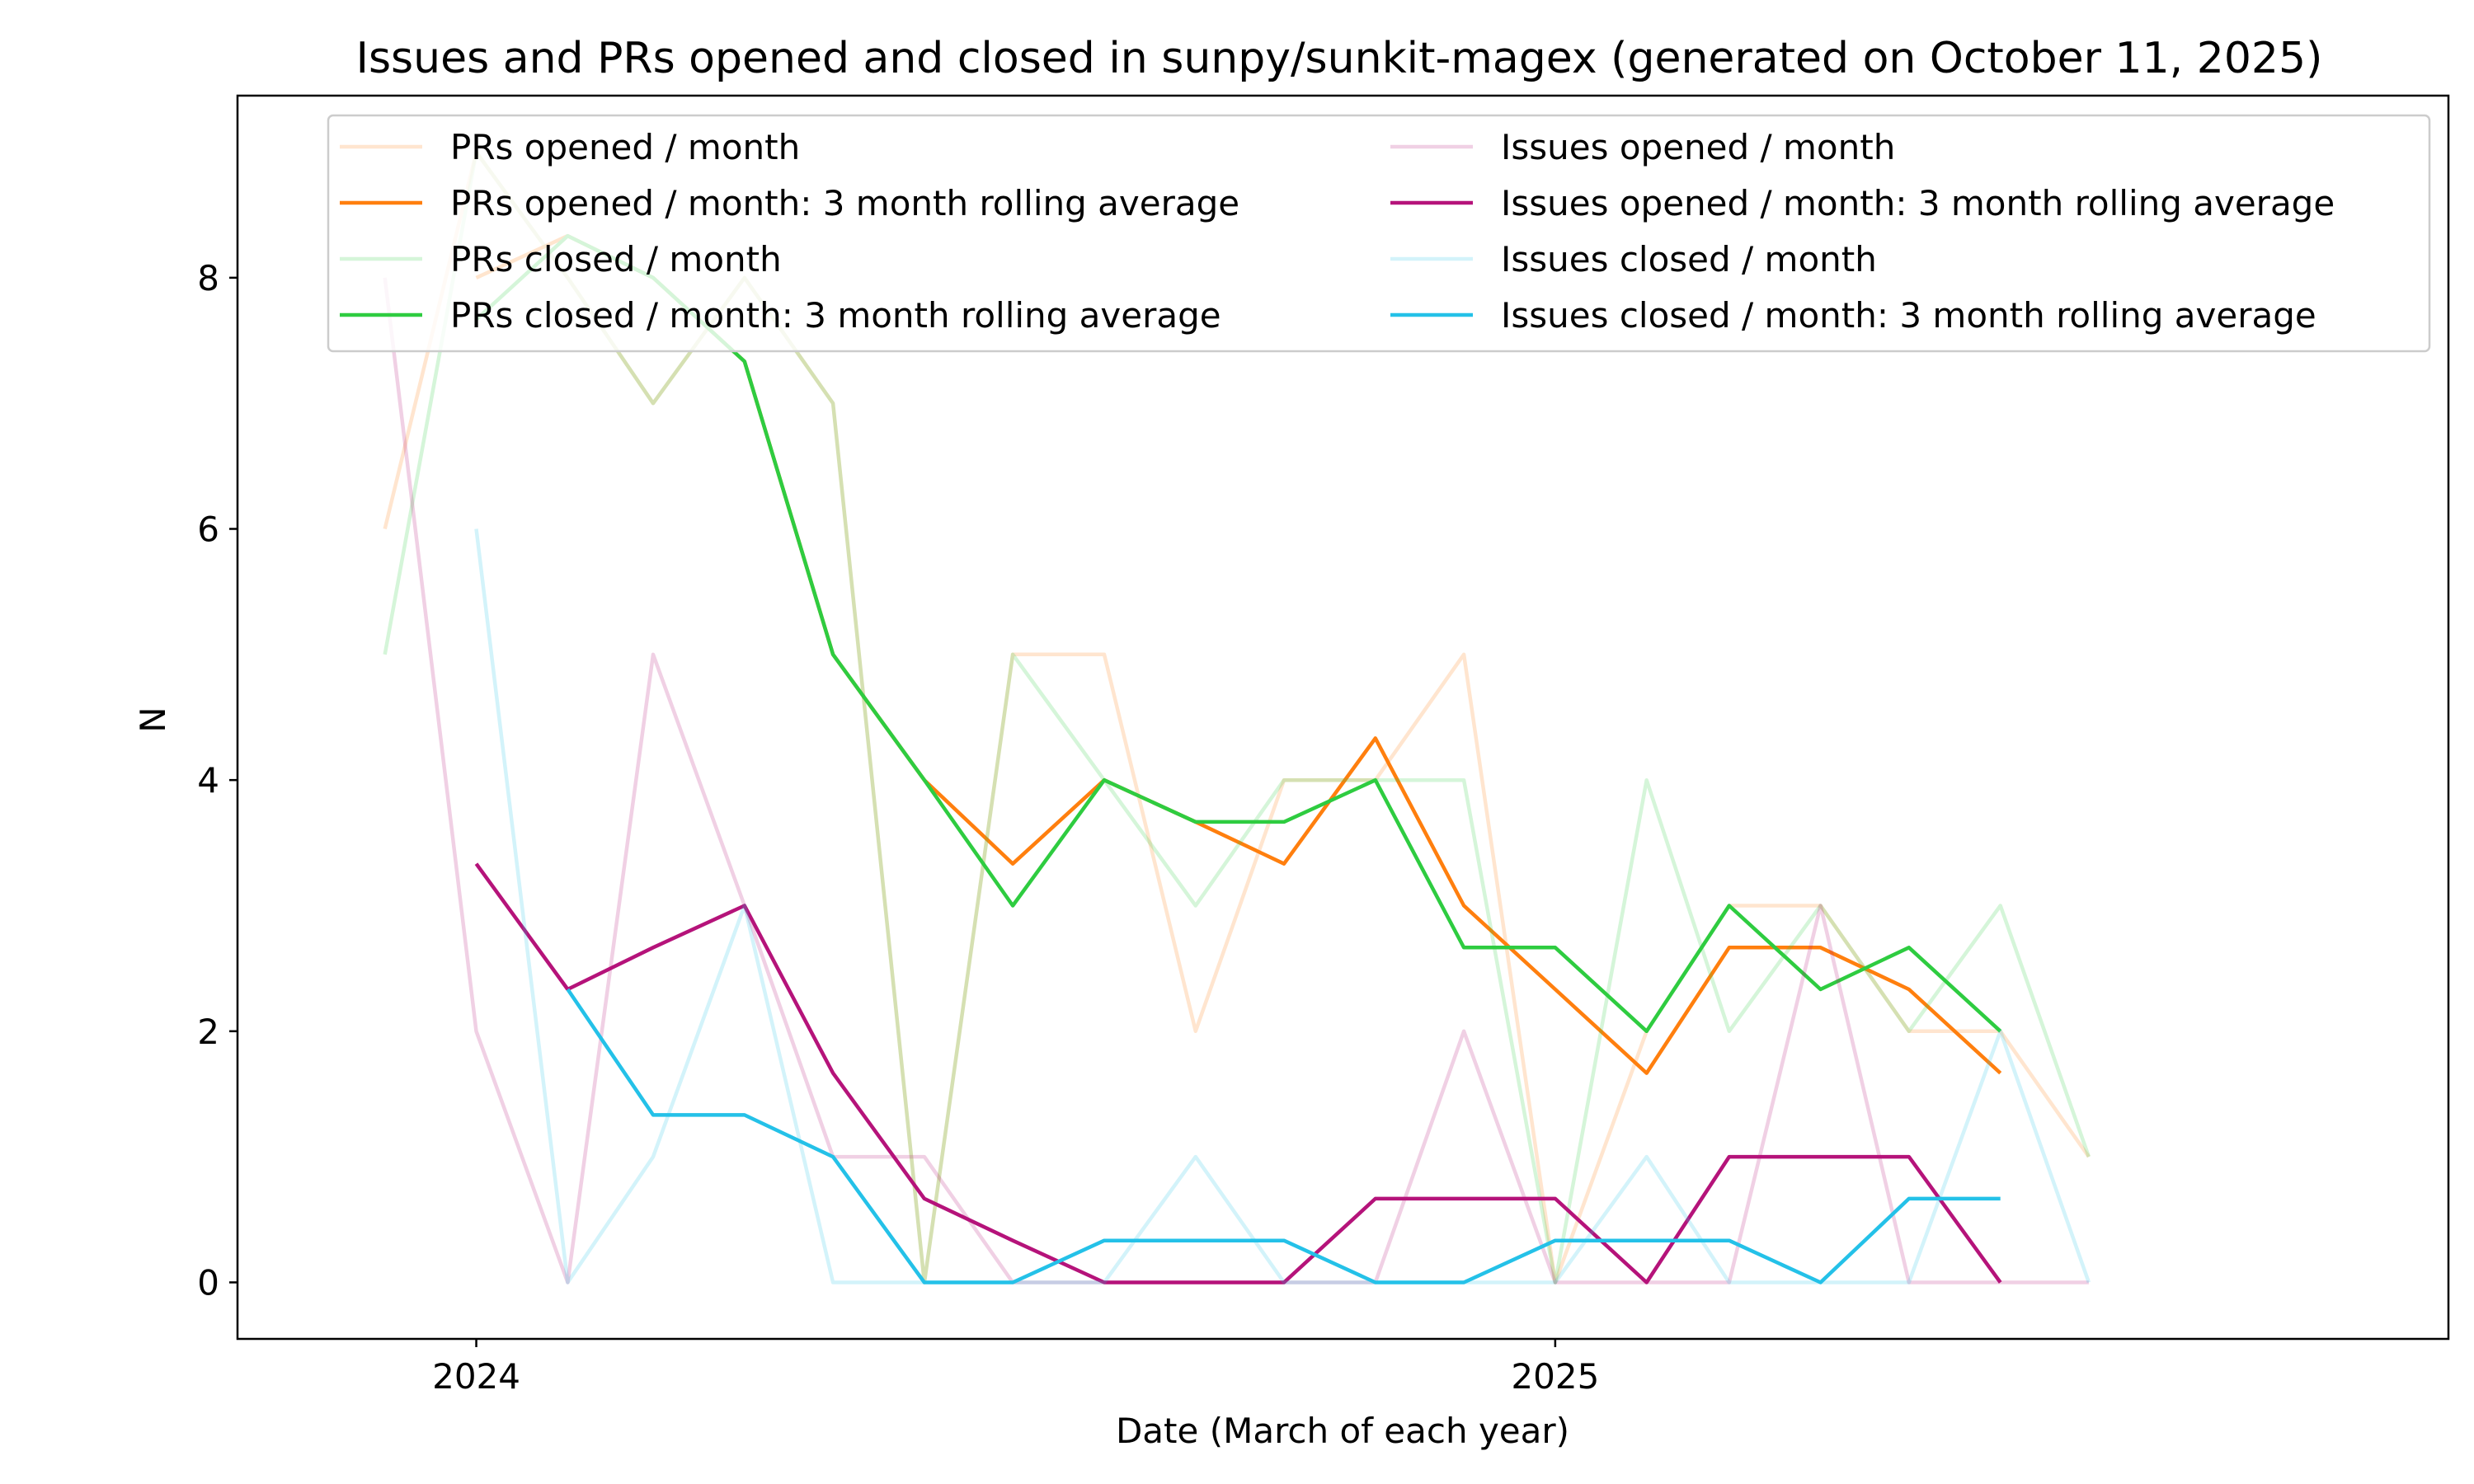  What do you see at coordinates (1689, 259) in the screenshot?
I see `legend-label-issues-closed-month: Issues closed / month` at bounding box center [1689, 259].